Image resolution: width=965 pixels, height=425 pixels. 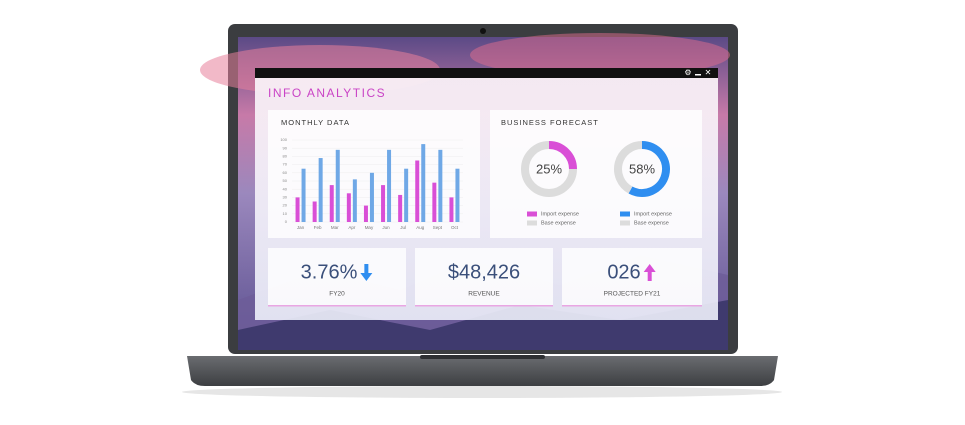 What do you see at coordinates (486, 73) in the screenshot?
I see `title-bar` at bounding box center [486, 73].